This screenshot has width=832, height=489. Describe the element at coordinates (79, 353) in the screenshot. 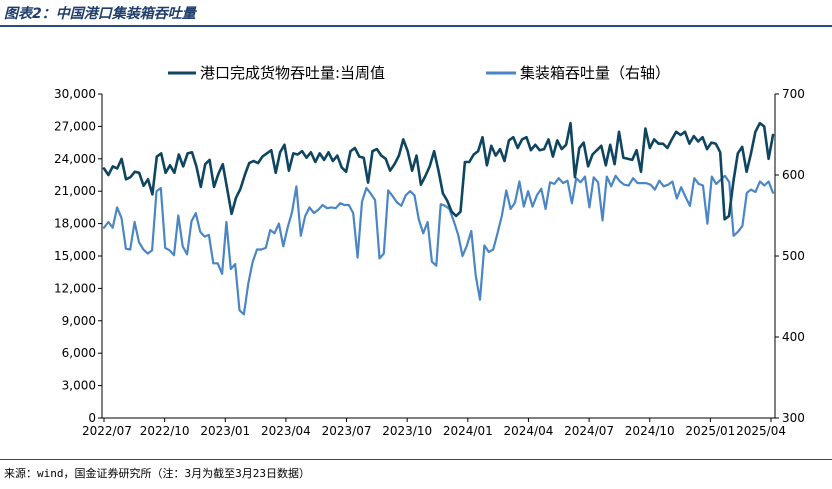

I see `left-axis-tick-label: 6,000` at that location.